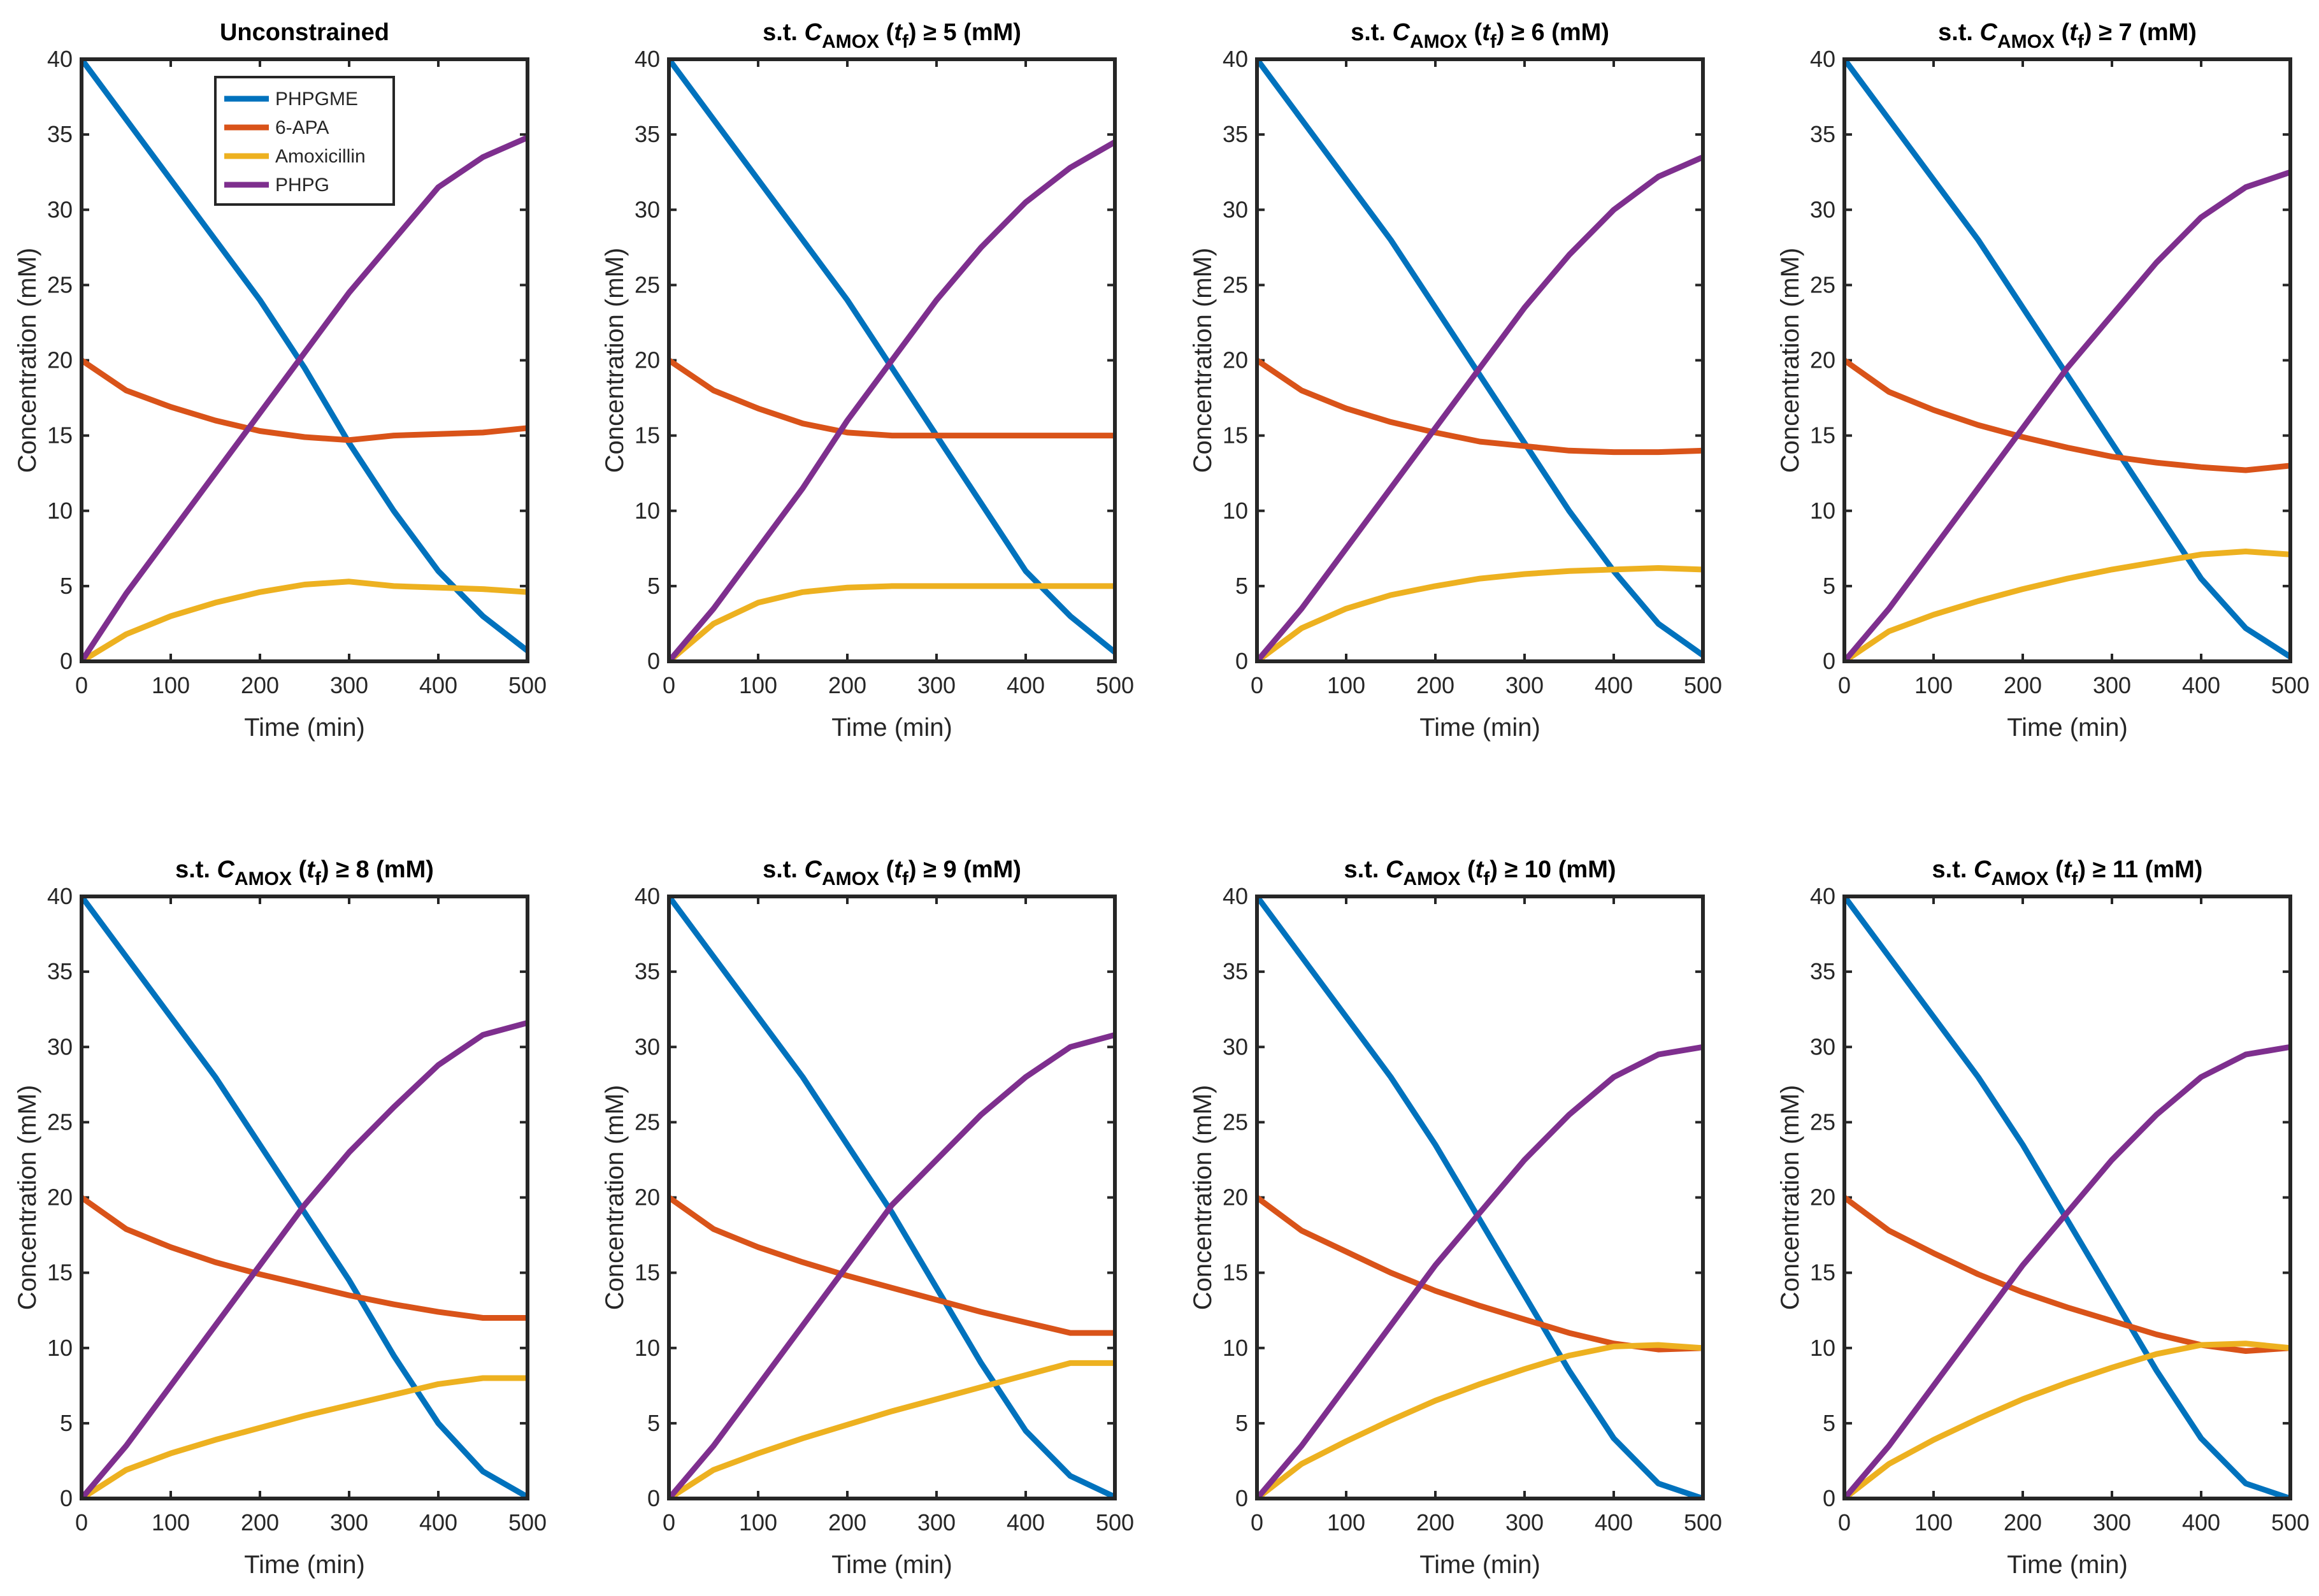 This screenshot has width=2319, height=1596. Describe the element at coordinates (316, 99) in the screenshot. I see `legend-label-phpgme: PHPGME` at that location.